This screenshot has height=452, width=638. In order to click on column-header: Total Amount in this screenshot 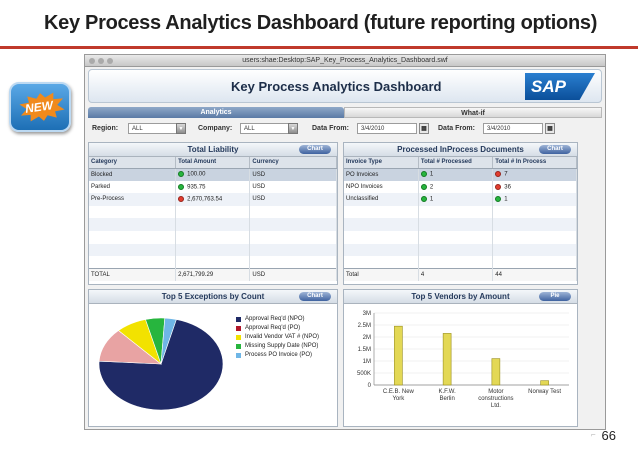, I will do `click(213, 163)`.